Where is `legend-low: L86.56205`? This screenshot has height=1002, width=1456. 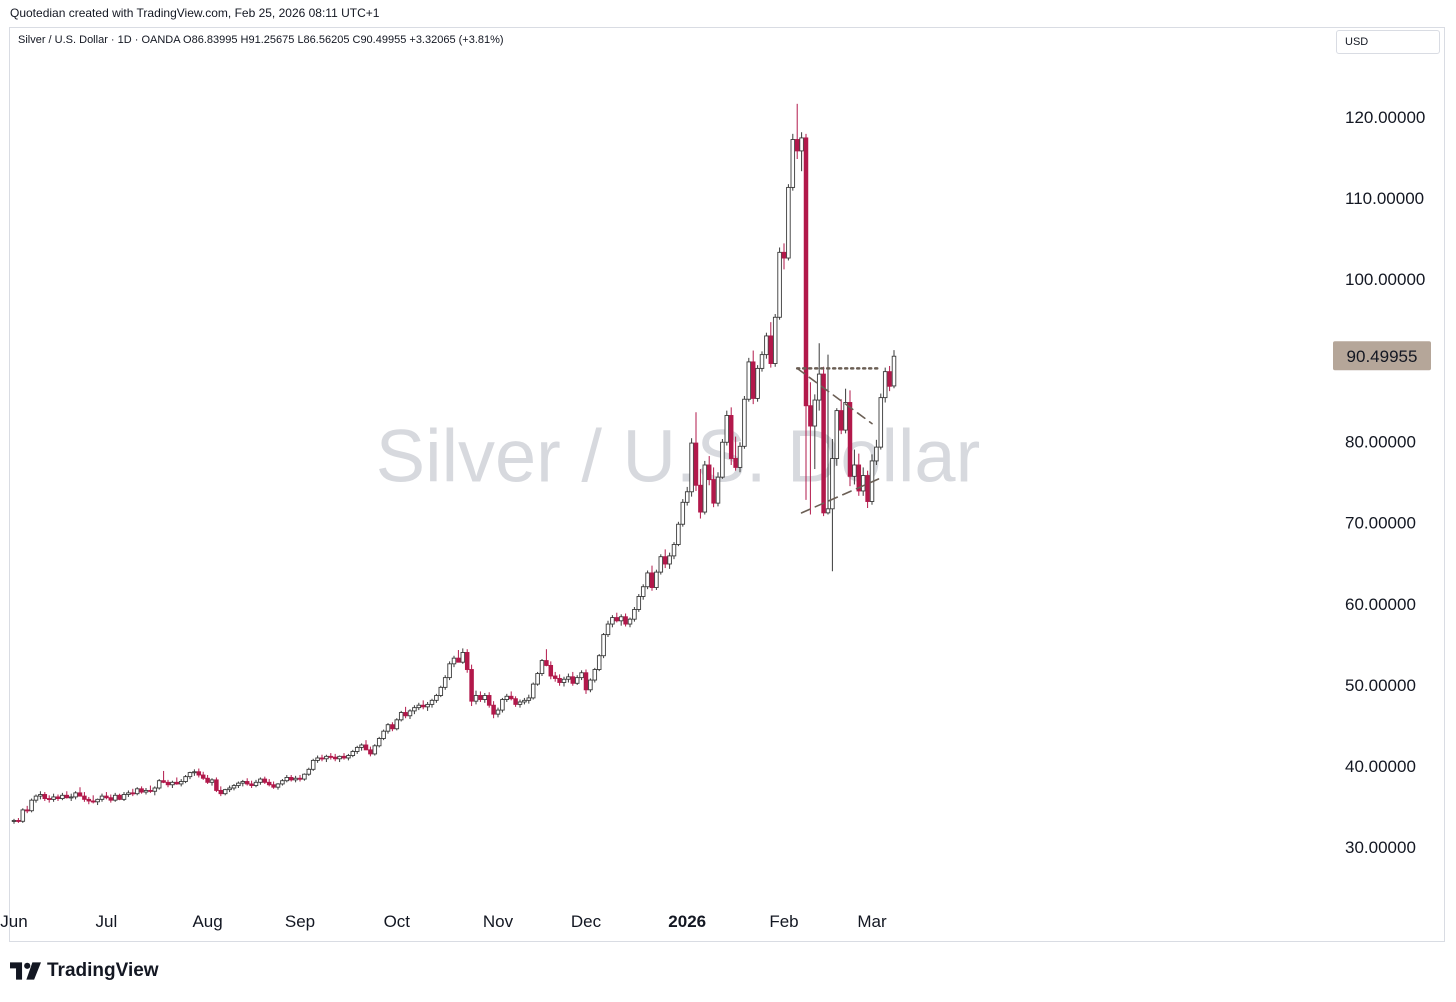 legend-low: L86.56205 is located at coordinates (323, 40).